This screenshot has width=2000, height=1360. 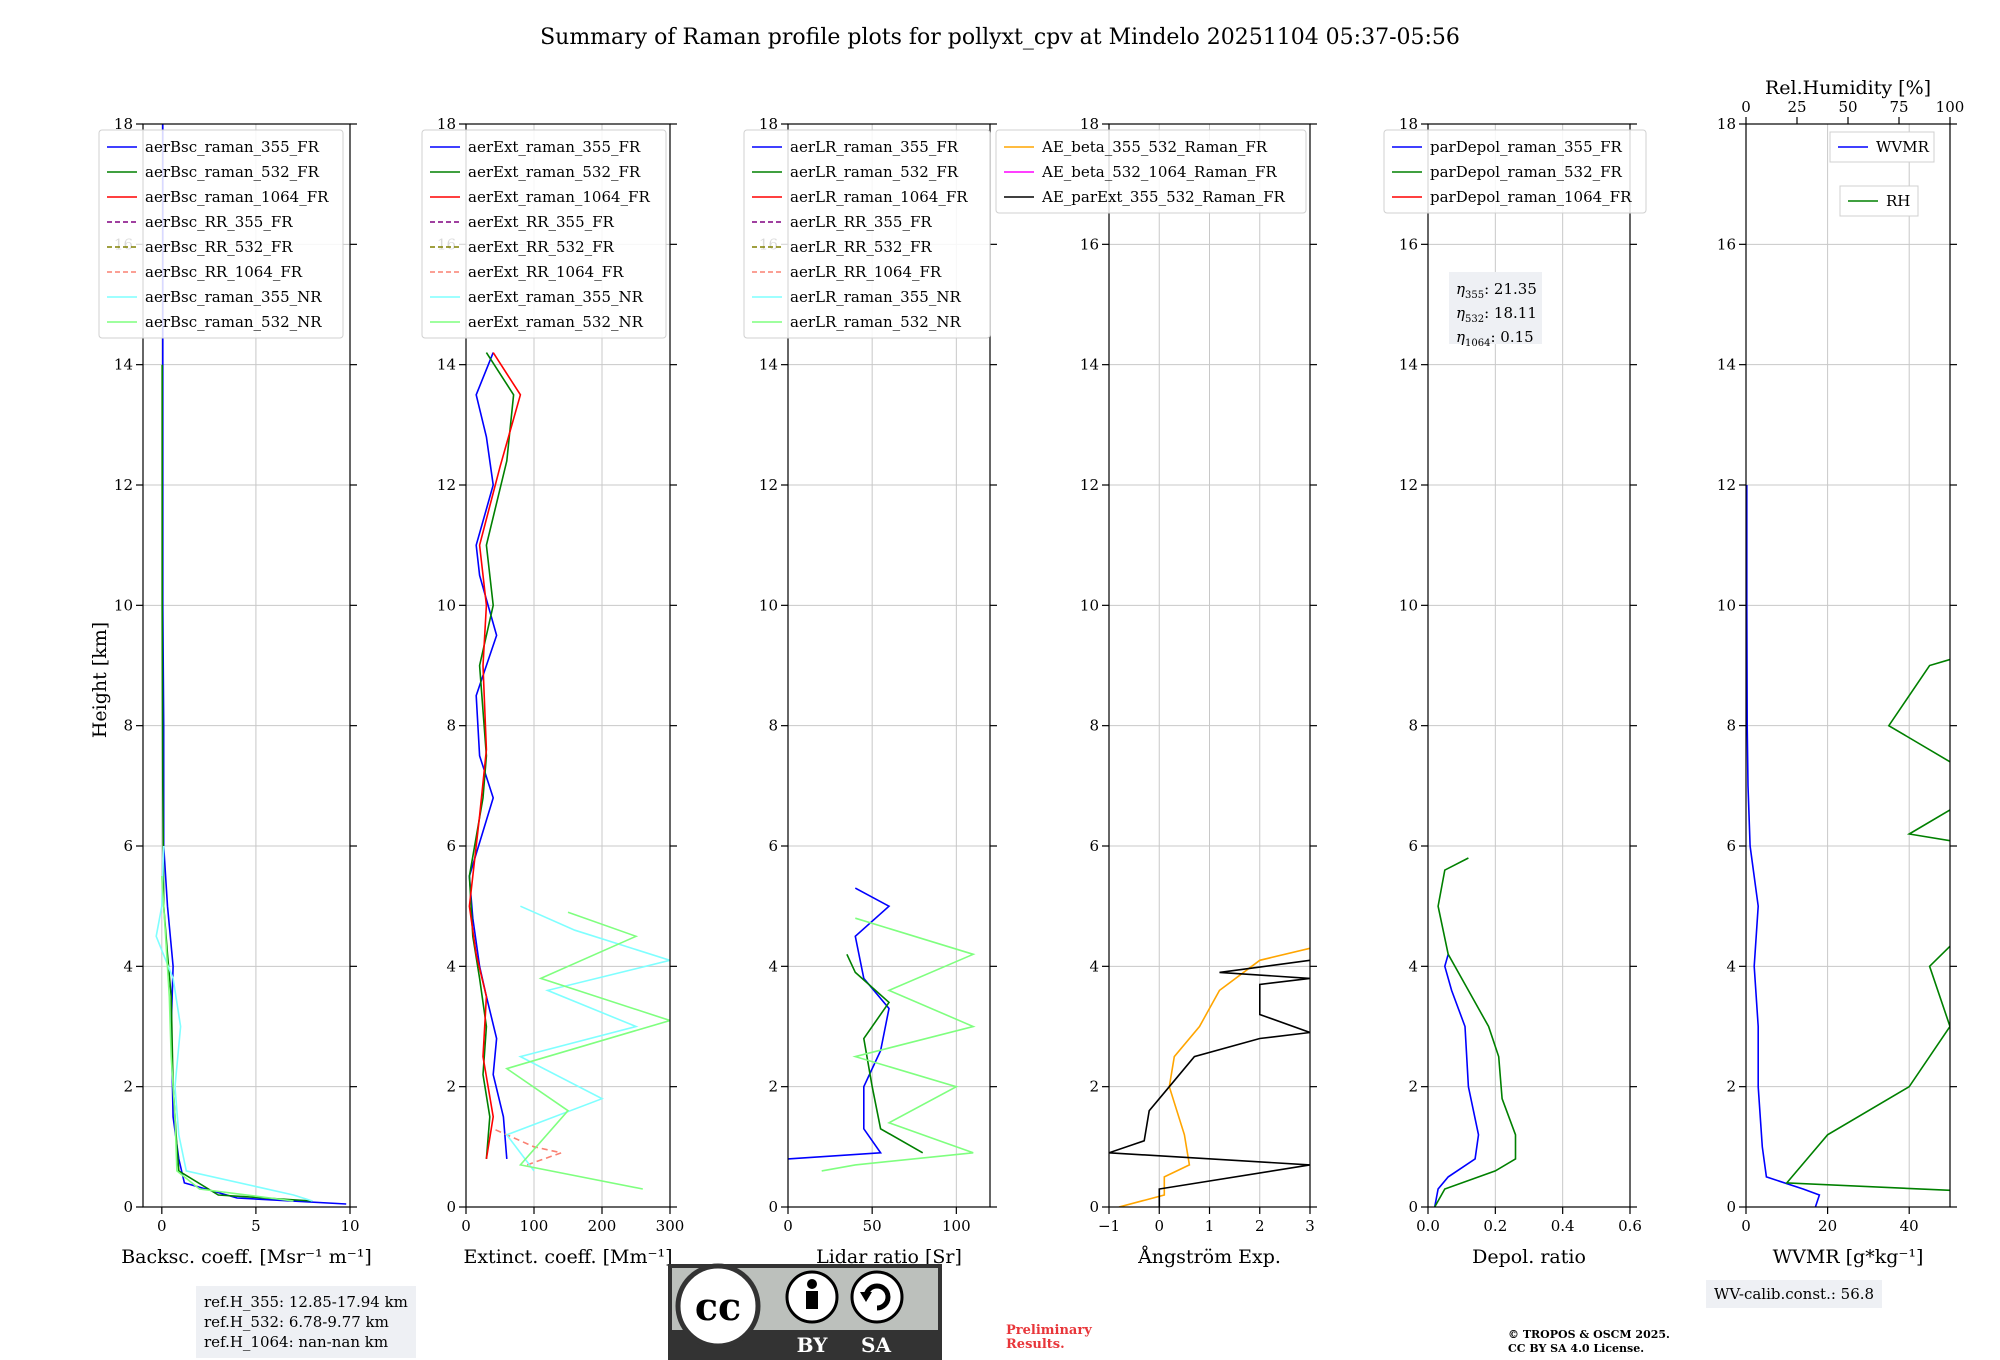 I want to click on legend-label: aerBsc_RR_355_FR, so click(x=219, y=222).